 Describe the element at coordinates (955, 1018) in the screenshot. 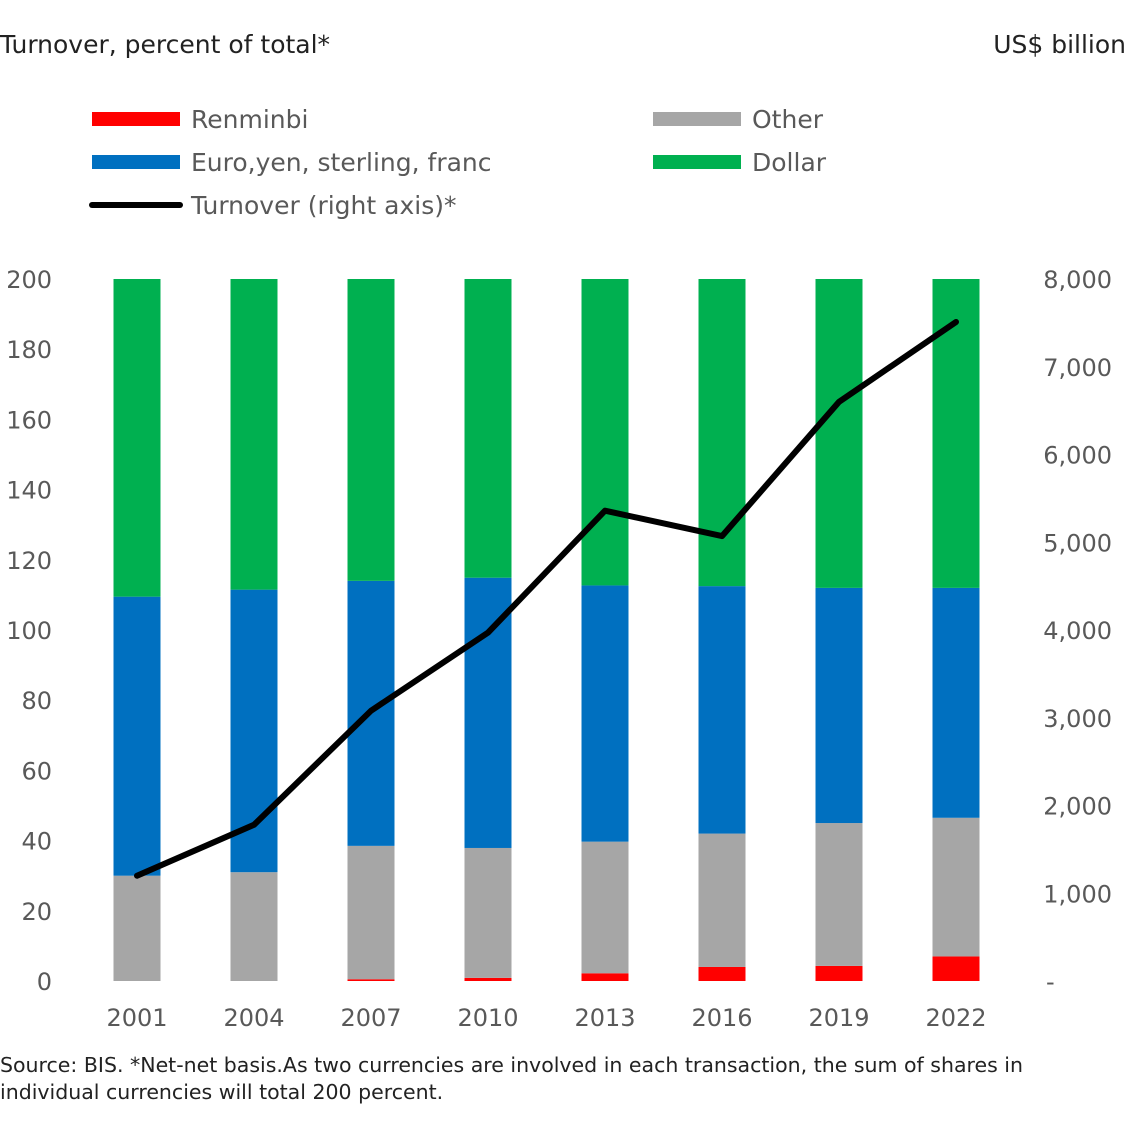

I see `x-tick-label: 2022` at that location.